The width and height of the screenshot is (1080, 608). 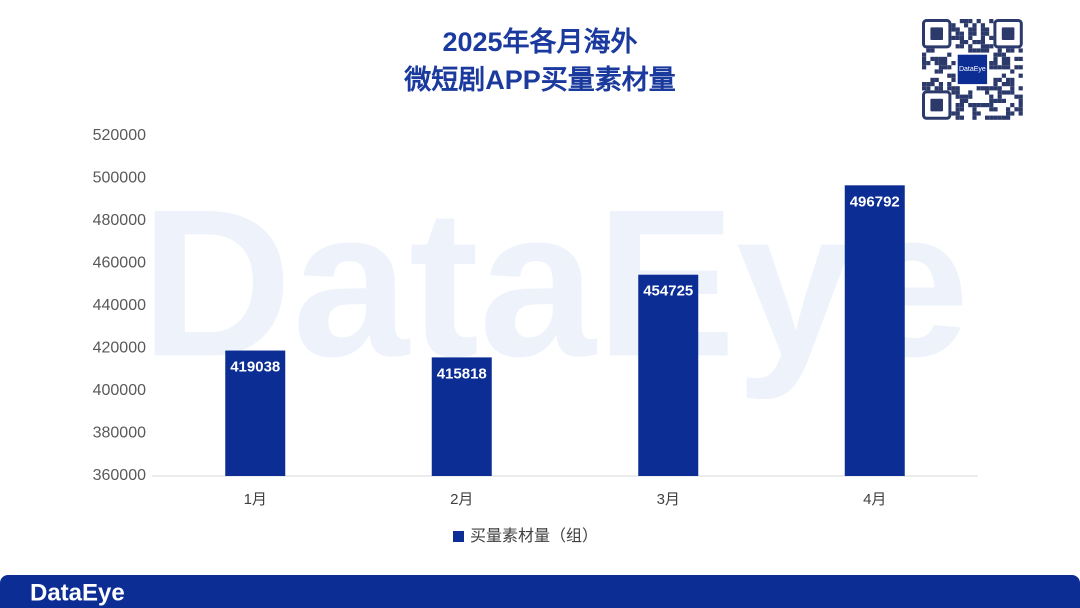 I want to click on data-label: 419038, so click(x=255, y=367).